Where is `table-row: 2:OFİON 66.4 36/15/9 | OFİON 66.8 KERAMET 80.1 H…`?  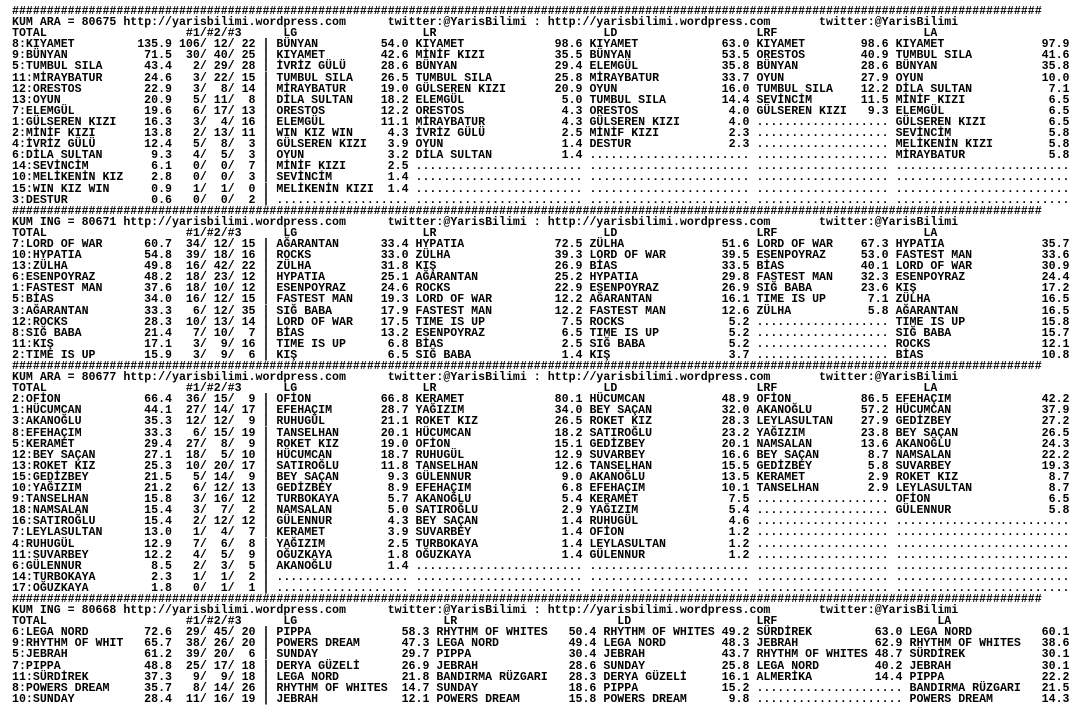 table-row: 2:OFİON 66.4 36/15/9 | OFİON 66.8 KERAMET 80.1 H… is located at coordinates (544, 400).